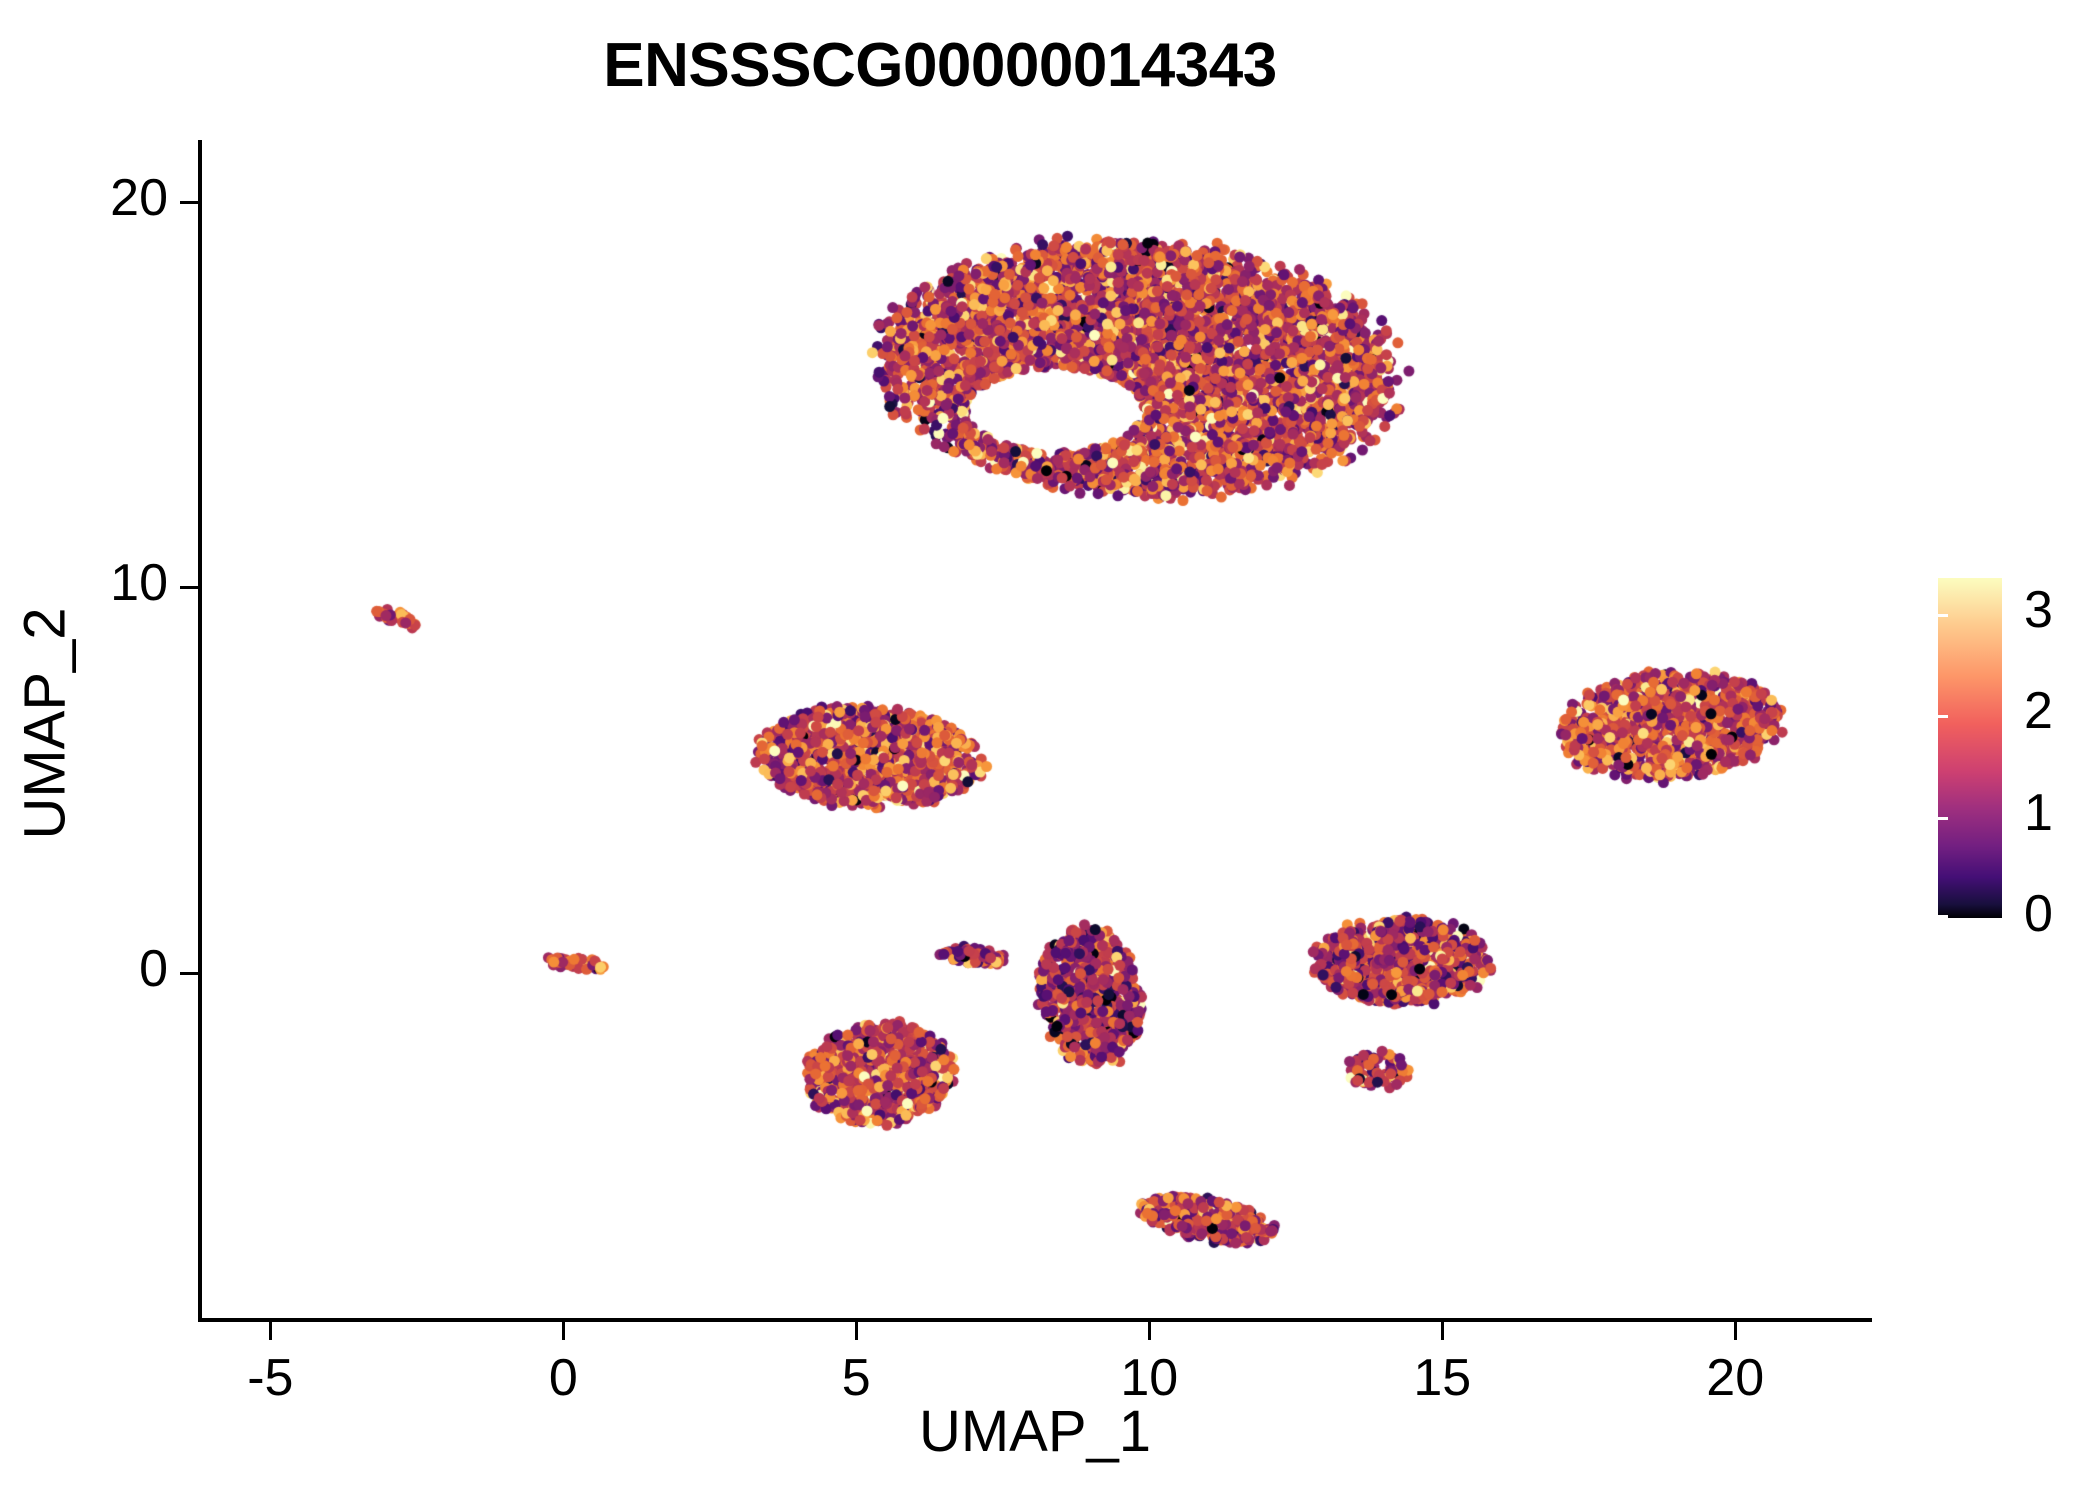 This screenshot has height=1500, width=2100. What do you see at coordinates (45, 723) in the screenshot?
I see `y-axis-title: UMAP_2` at bounding box center [45, 723].